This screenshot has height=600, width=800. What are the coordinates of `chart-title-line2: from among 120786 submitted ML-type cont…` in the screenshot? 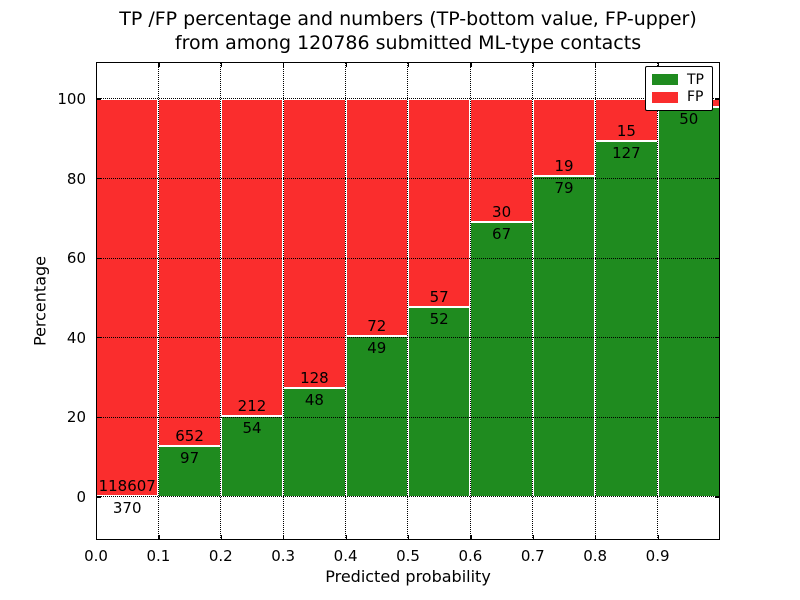 It's located at (408, 43).